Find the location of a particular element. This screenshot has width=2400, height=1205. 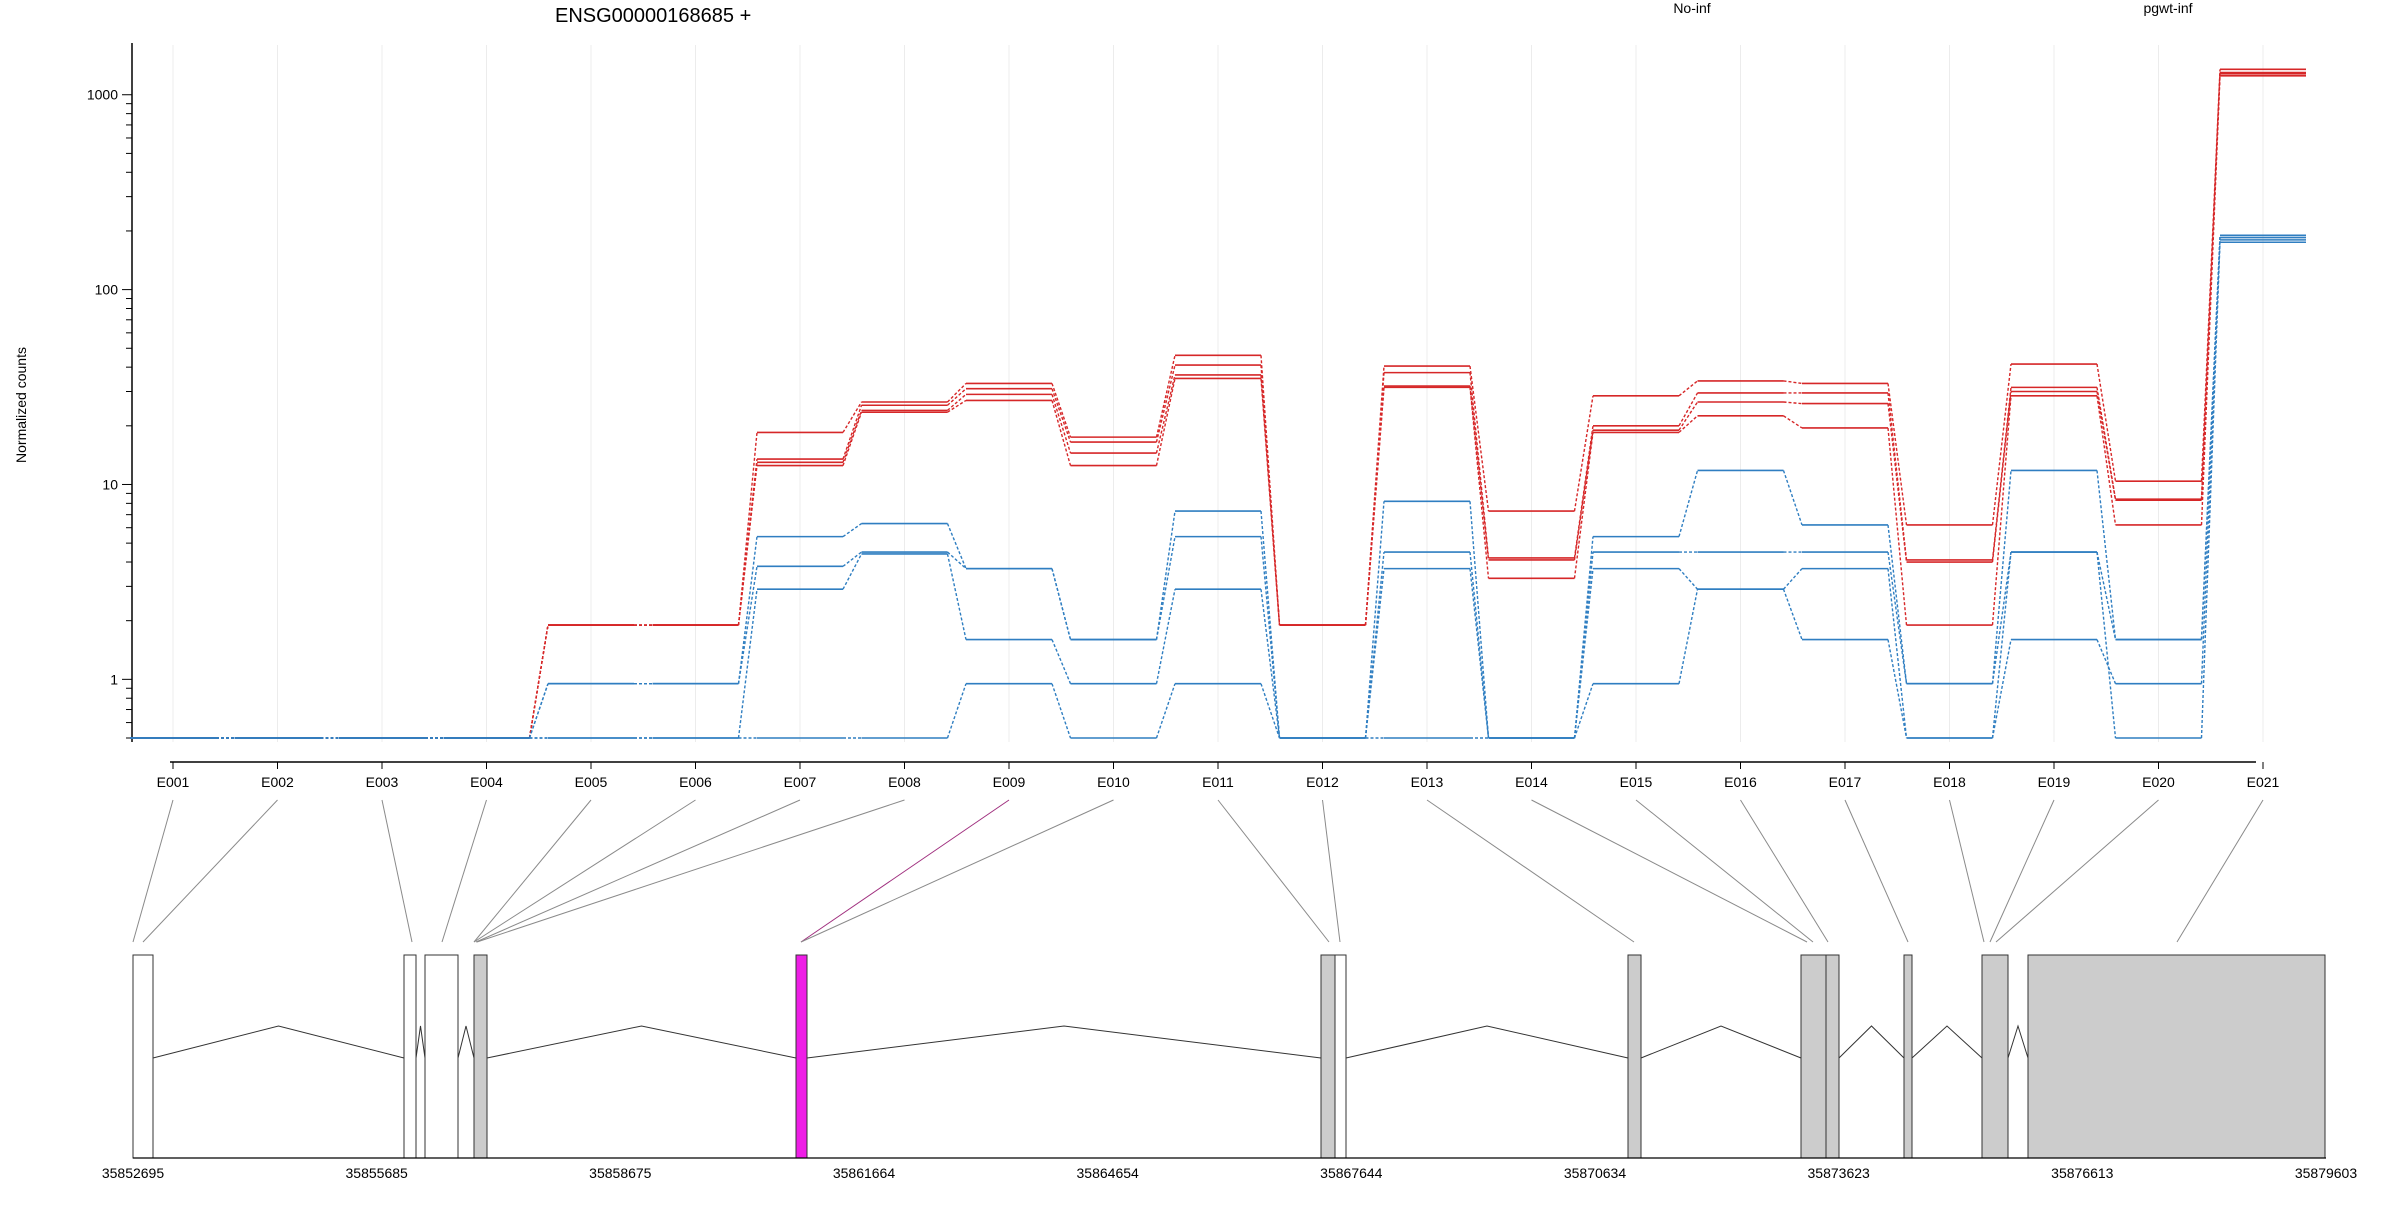

genomic-coordinate-label: 35873623 is located at coordinates (1839, 1173).